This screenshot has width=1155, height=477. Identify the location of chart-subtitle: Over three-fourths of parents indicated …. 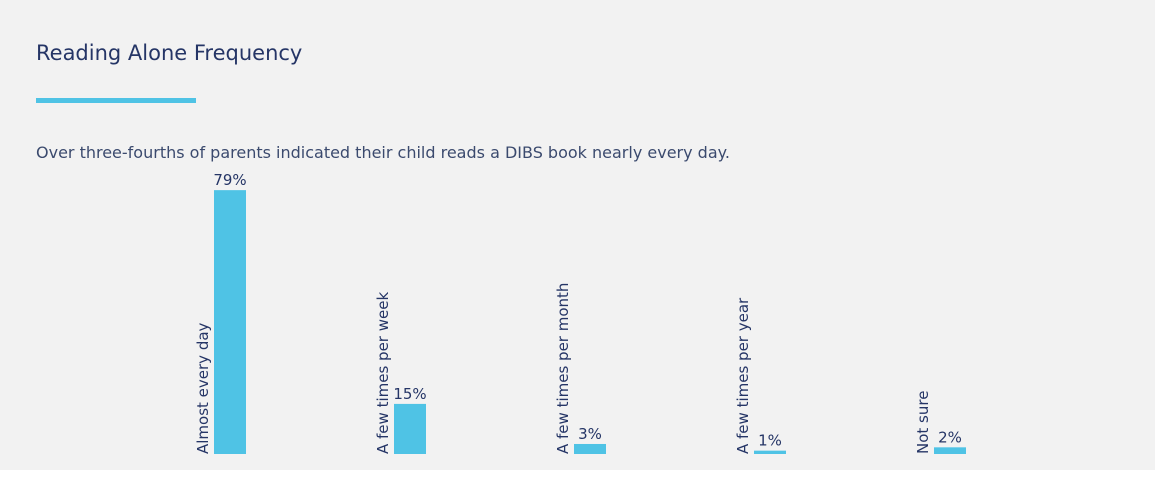
(383, 152).